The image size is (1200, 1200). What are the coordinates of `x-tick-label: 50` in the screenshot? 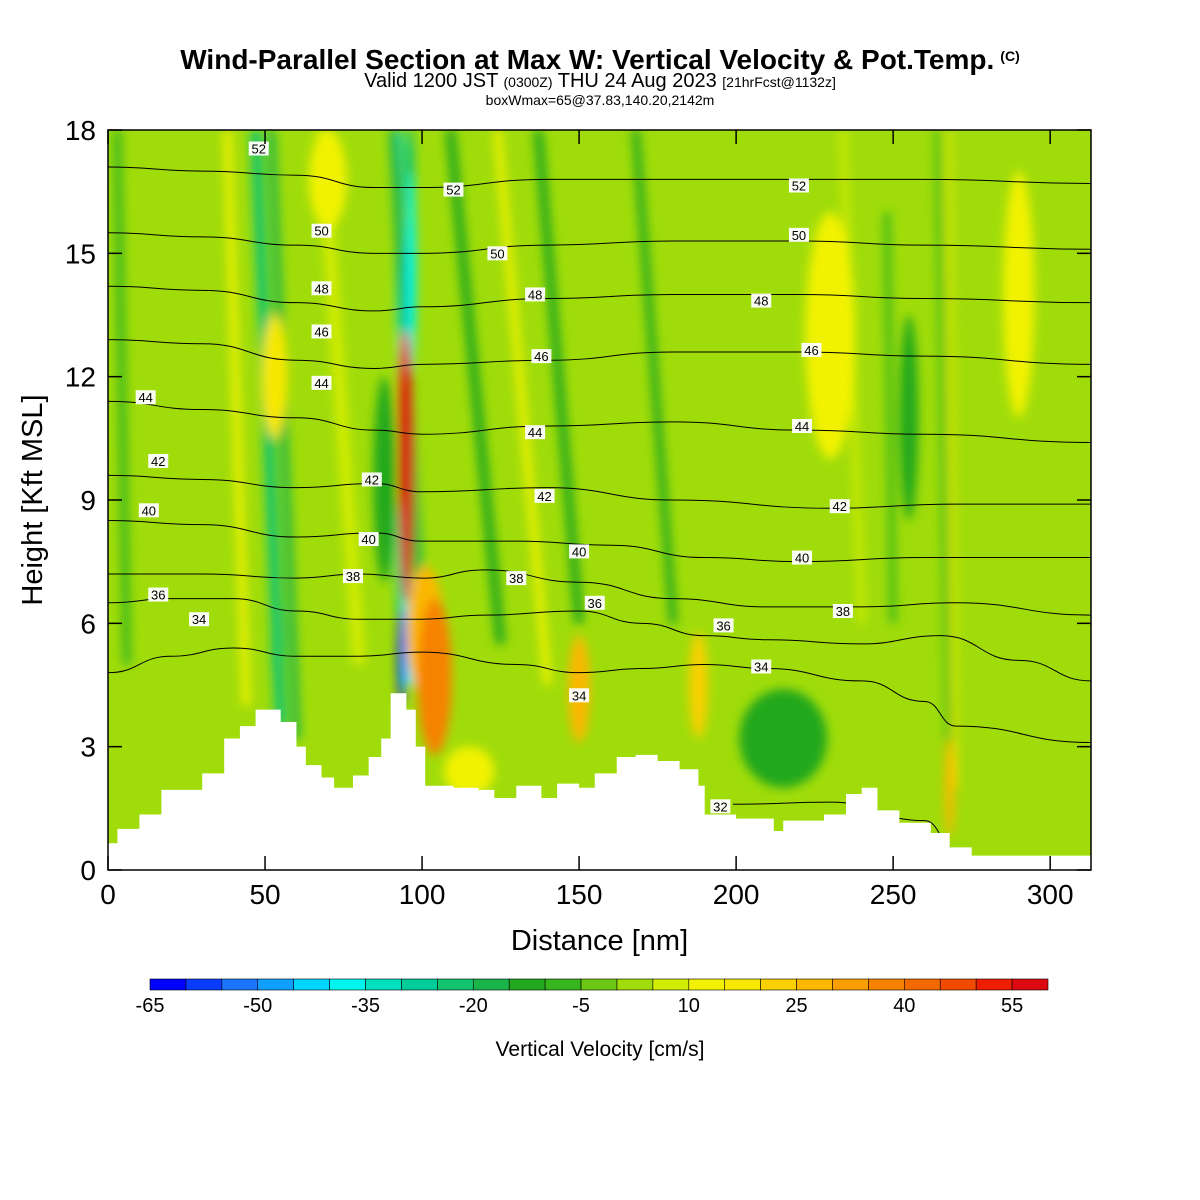 It's located at (264, 894).